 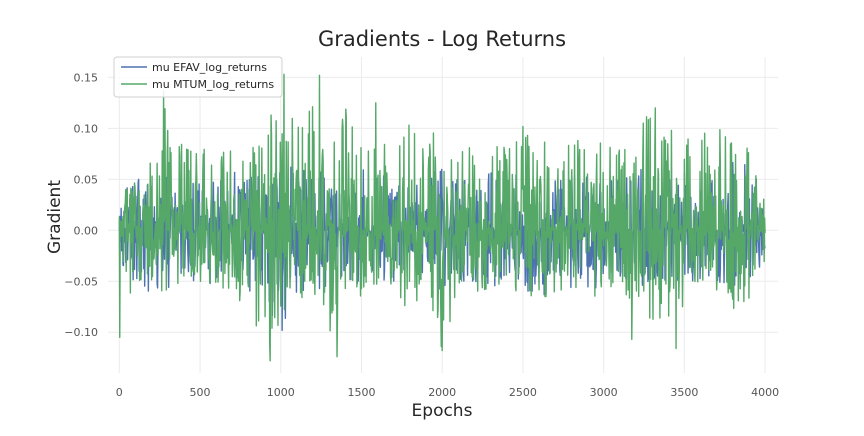 I want to click on legend: mu EFAV_log_returns mu MTUM_log_returns, so click(x=198, y=77).